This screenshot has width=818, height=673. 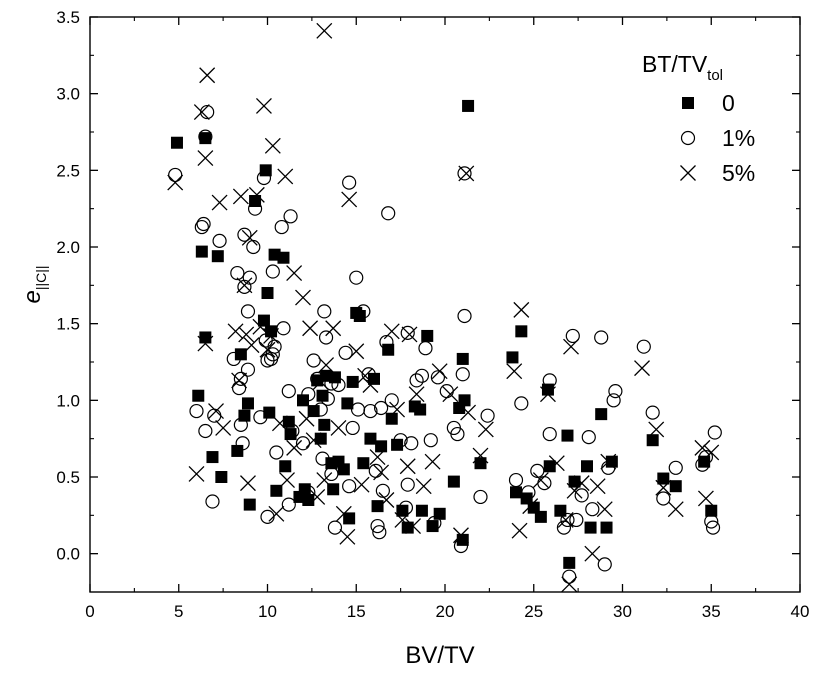 What do you see at coordinates (68, 554) in the screenshot?
I see `y-tick-label: 0.0` at bounding box center [68, 554].